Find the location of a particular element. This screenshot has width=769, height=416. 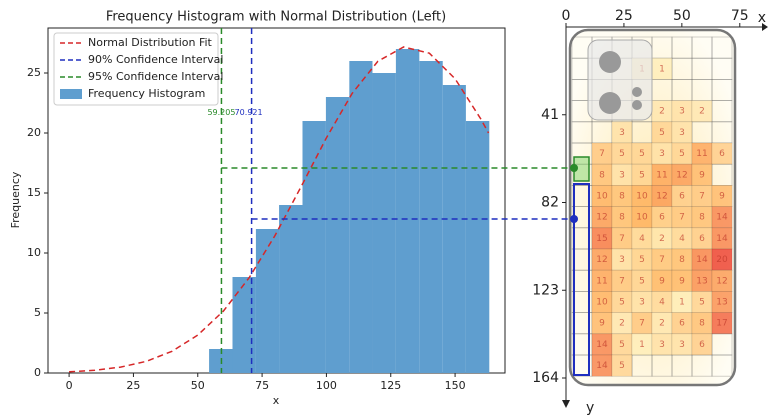

x-tick-label: 125 is located at coordinates (390, 385).